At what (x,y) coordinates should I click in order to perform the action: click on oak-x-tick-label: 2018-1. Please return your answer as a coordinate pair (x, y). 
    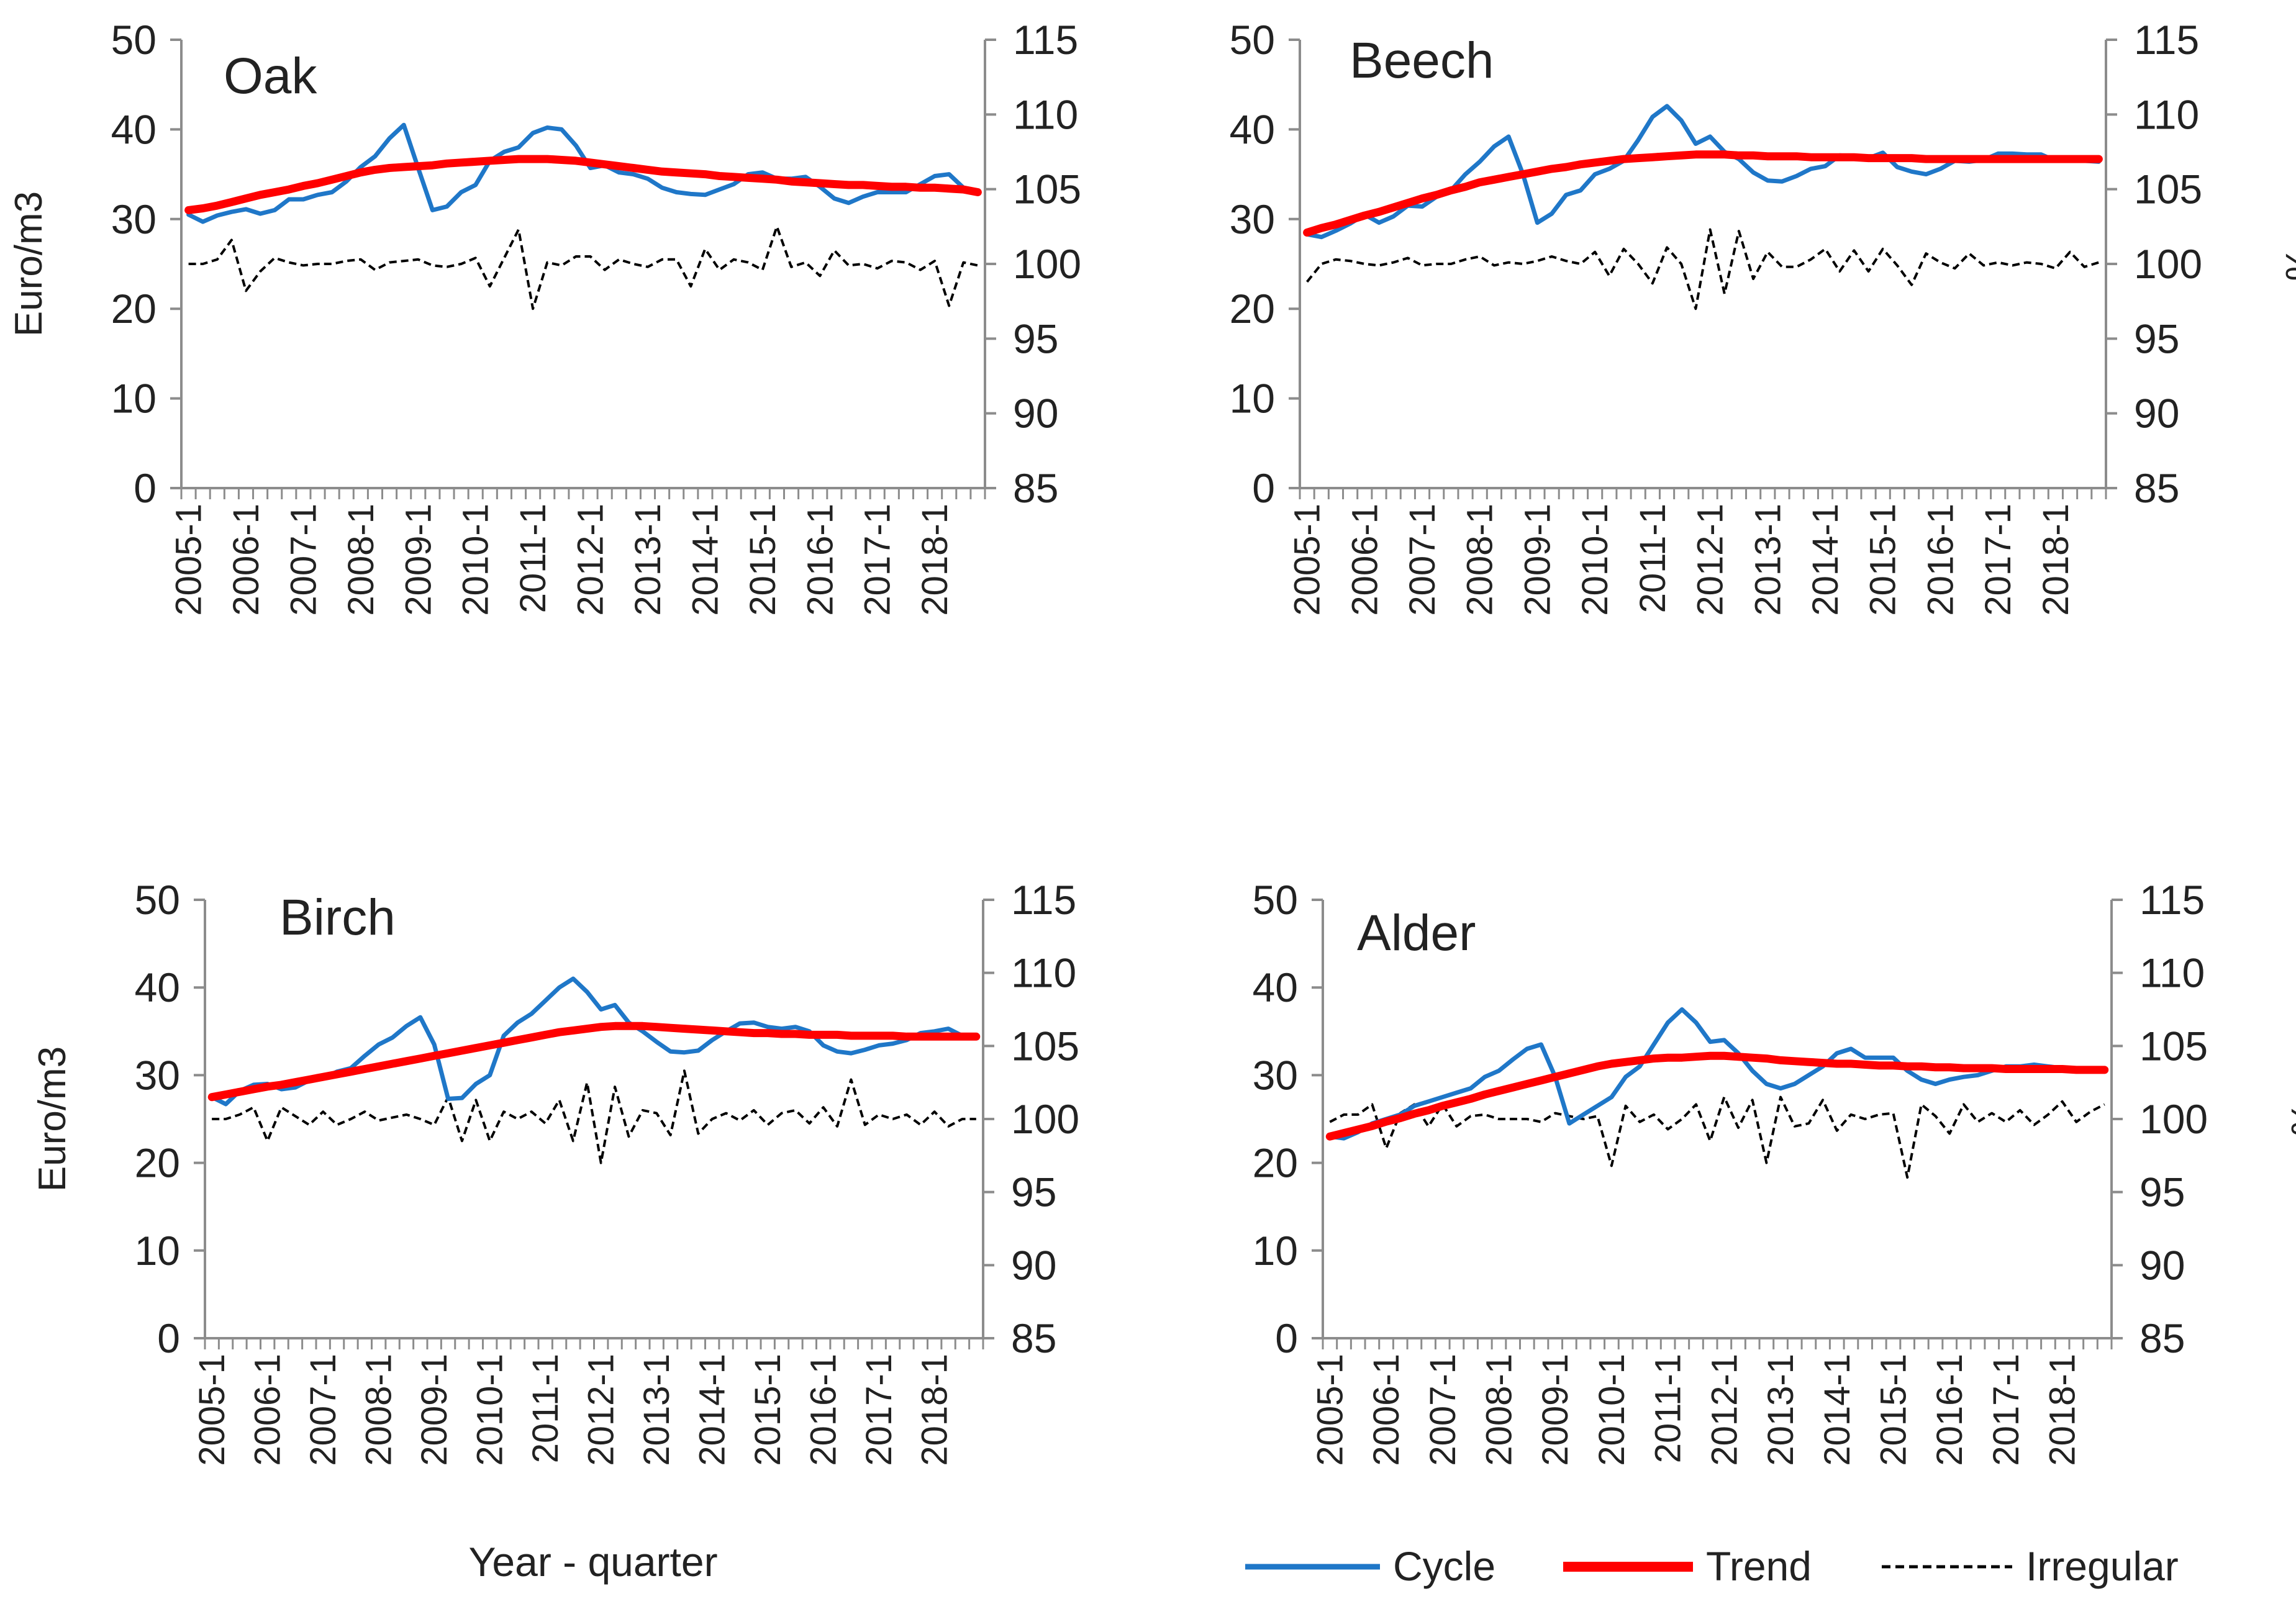
    Looking at the image, I should click on (935, 560).